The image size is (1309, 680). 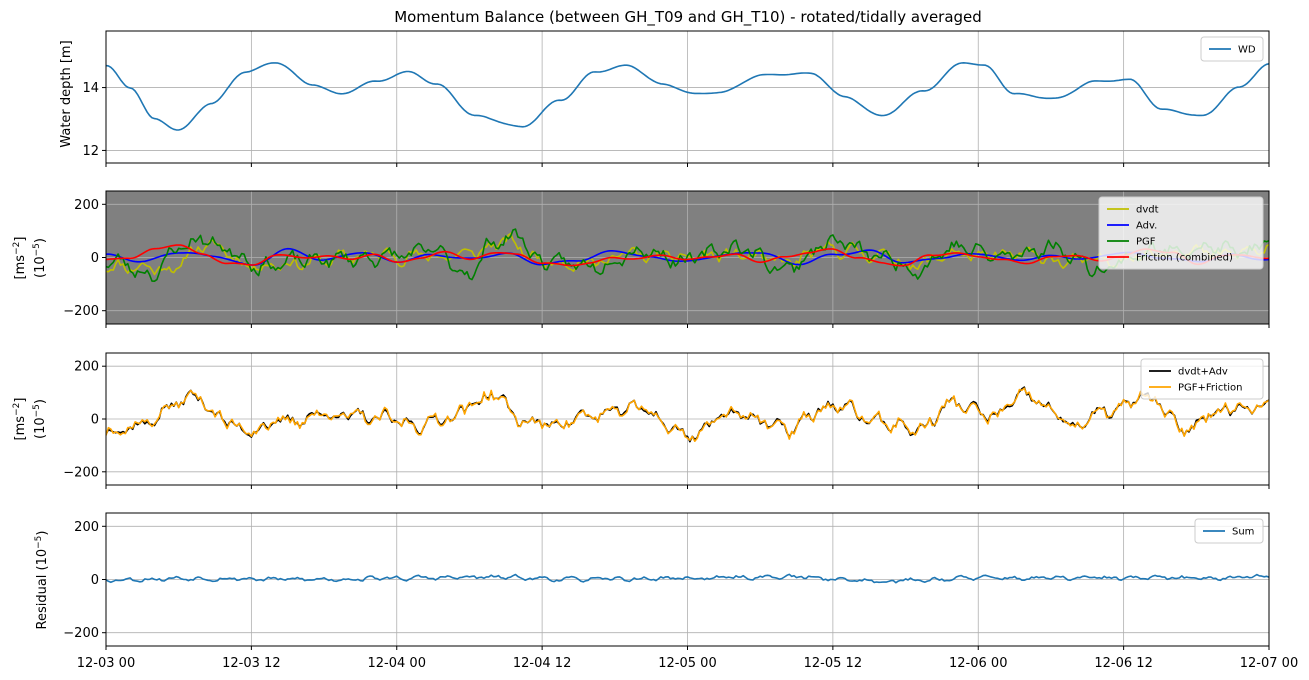 What do you see at coordinates (1247, 50) in the screenshot?
I see `legend-label: WD` at bounding box center [1247, 50].